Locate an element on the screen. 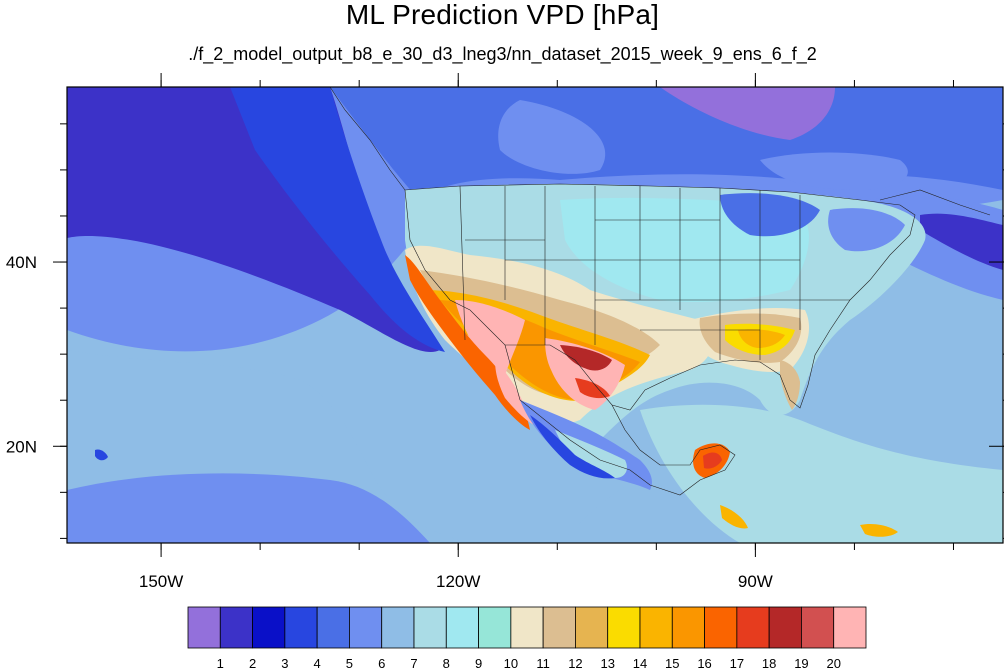 Image resolution: width=1005 pixels, height=672 pixels. colorbar-label: 2 is located at coordinates (252, 663).